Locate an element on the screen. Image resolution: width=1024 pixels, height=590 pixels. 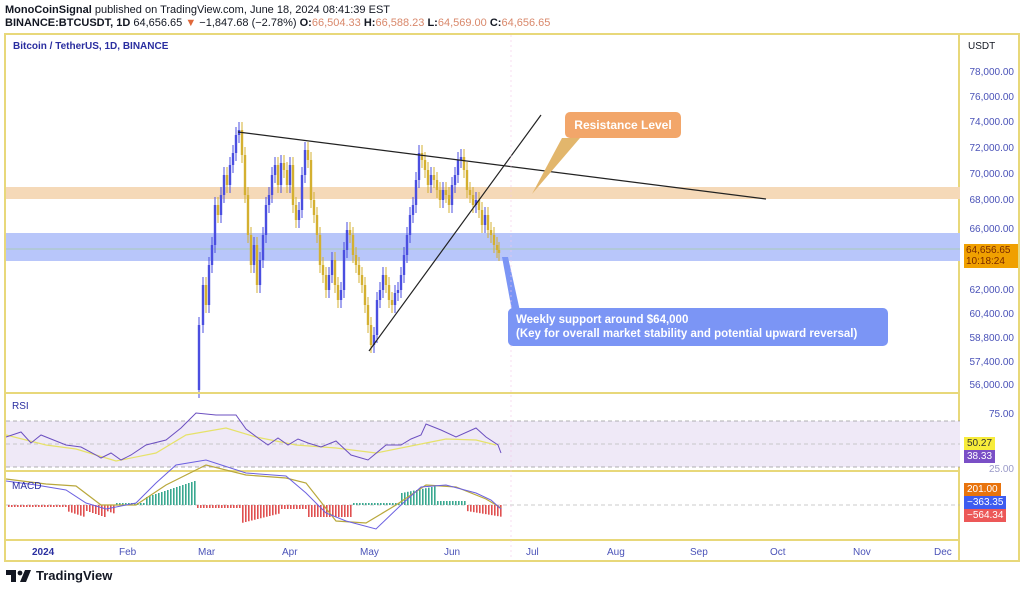
tradingview-logo-icon is located at coordinates (18, 575).